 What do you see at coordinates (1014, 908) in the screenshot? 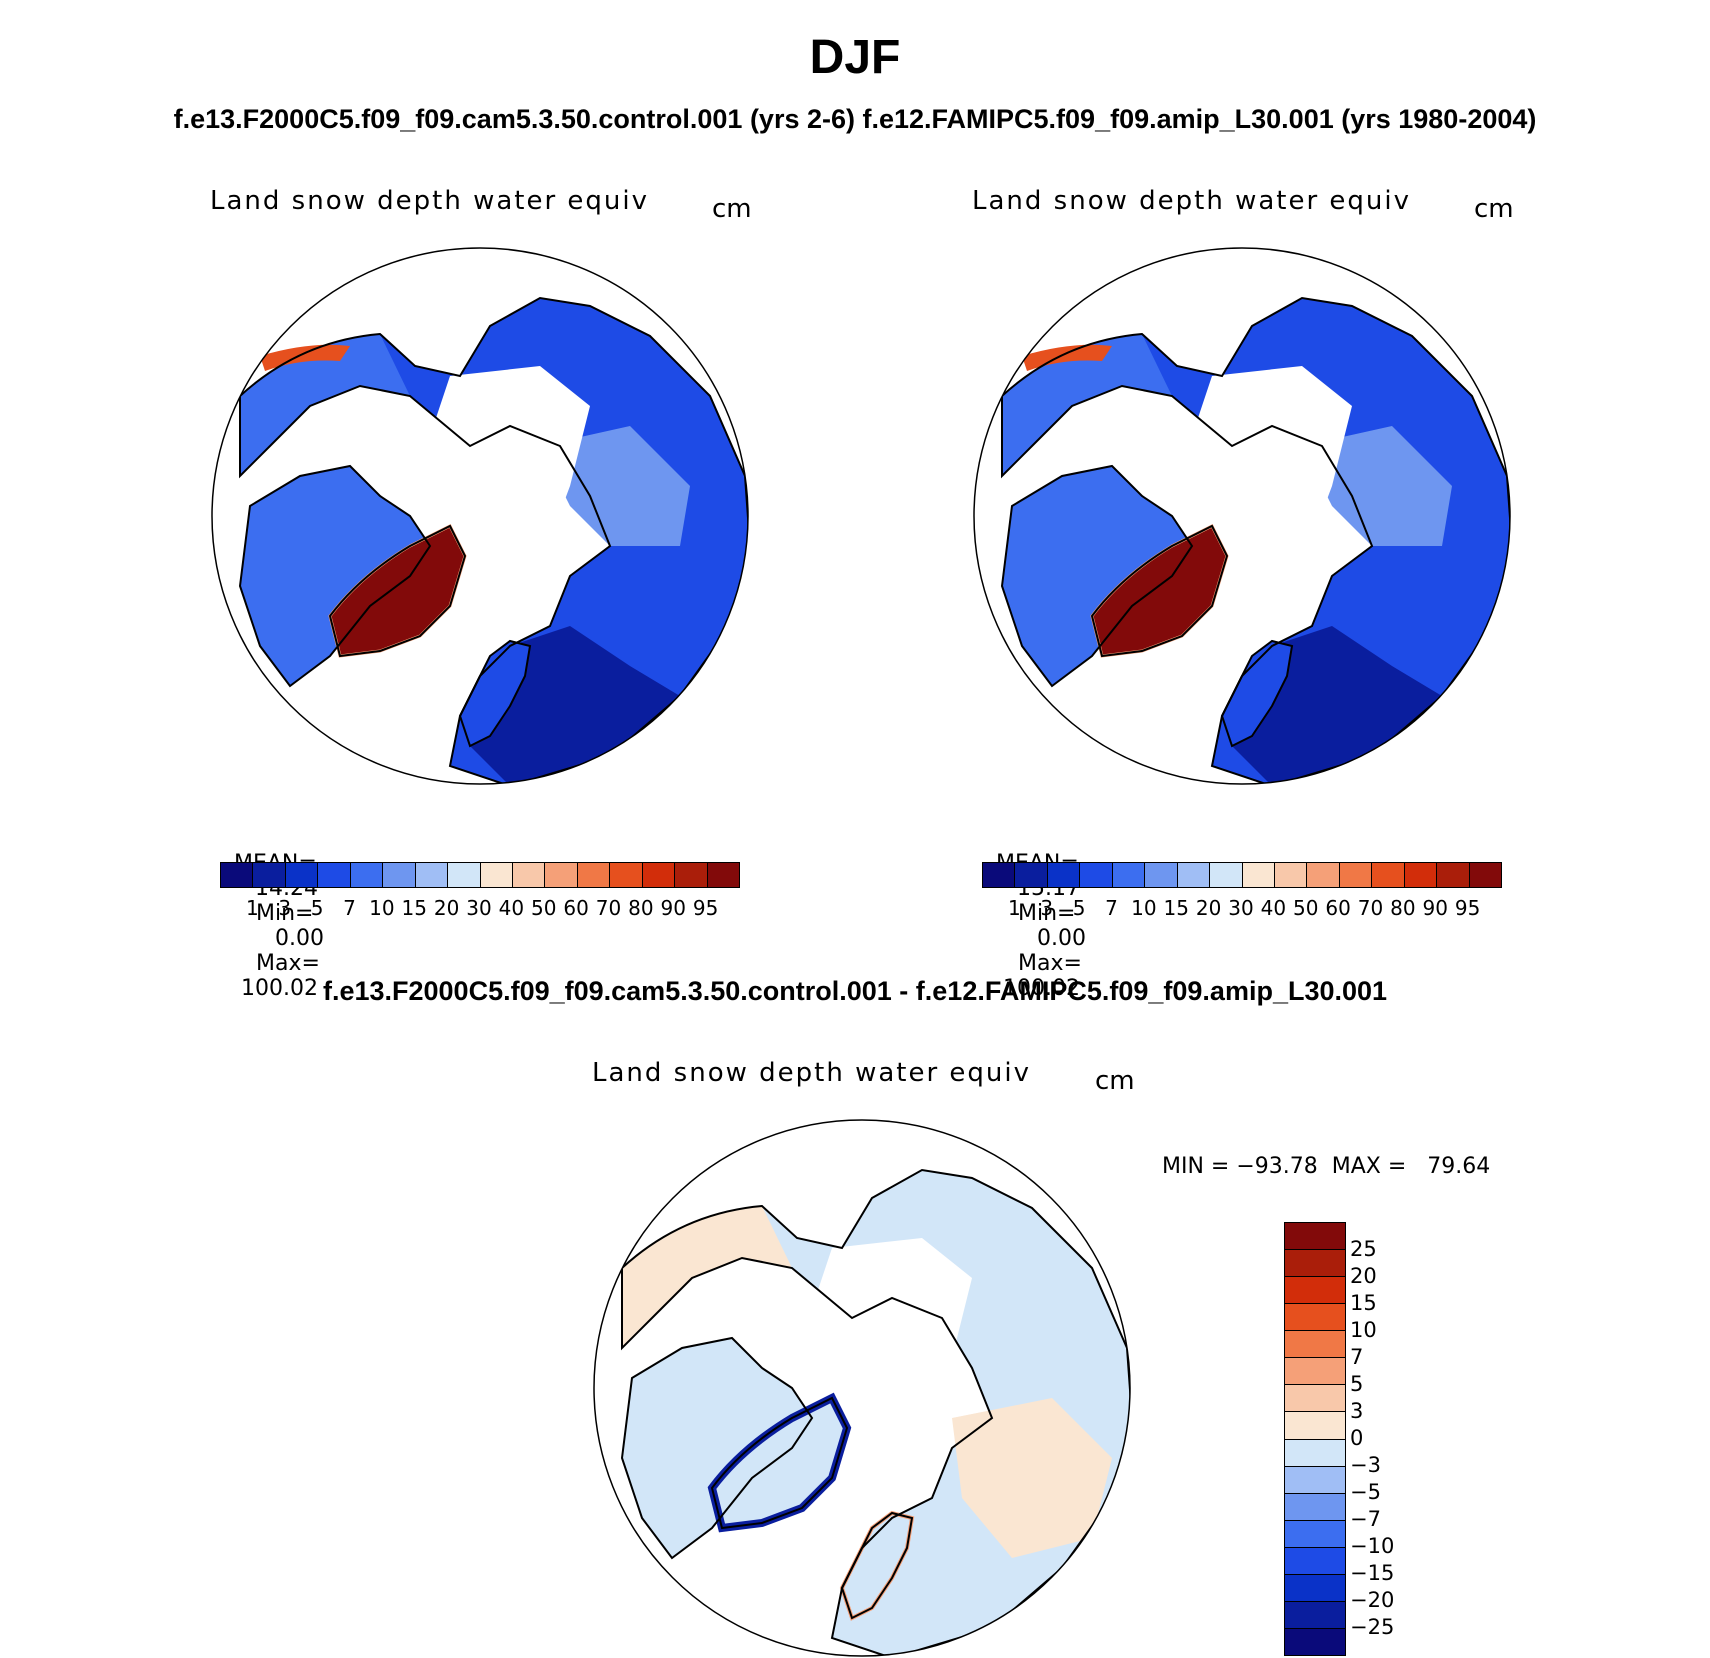
I see `colorbar-tick-label: 1` at bounding box center [1014, 908].